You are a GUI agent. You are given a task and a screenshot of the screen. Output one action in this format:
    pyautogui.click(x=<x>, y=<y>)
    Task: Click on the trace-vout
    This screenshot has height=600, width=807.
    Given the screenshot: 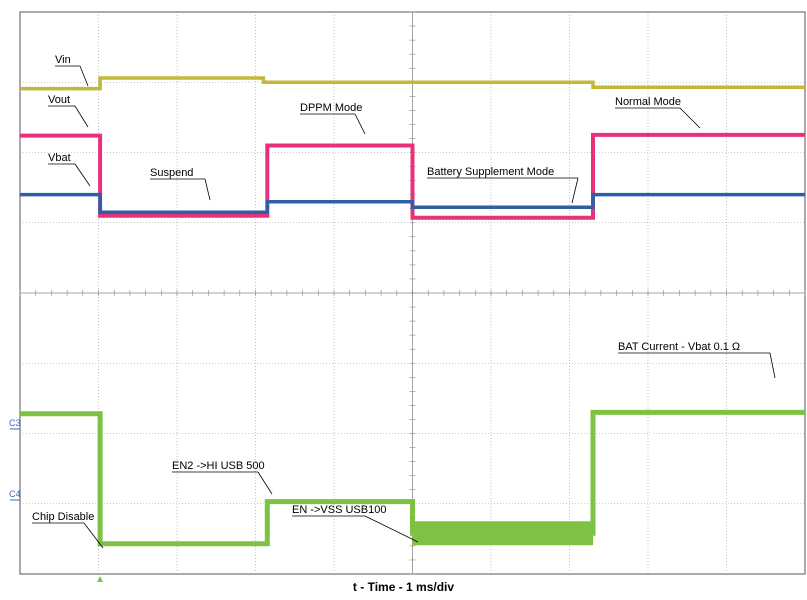 What is the action you would take?
    pyautogui.click(x=412, y=176)
    